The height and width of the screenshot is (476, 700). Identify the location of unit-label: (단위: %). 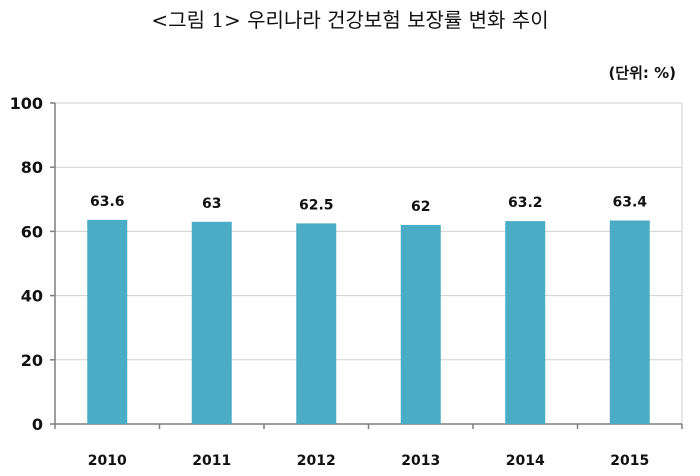
(642, 73).